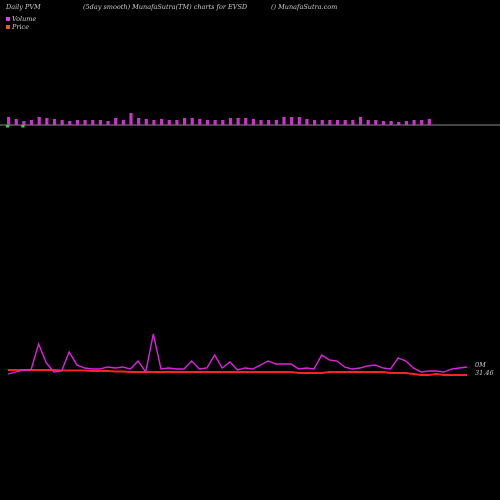 Image resolution: width=500 pixels, height=500 pixels. I want to click on price-series-line, so click(237, 372).